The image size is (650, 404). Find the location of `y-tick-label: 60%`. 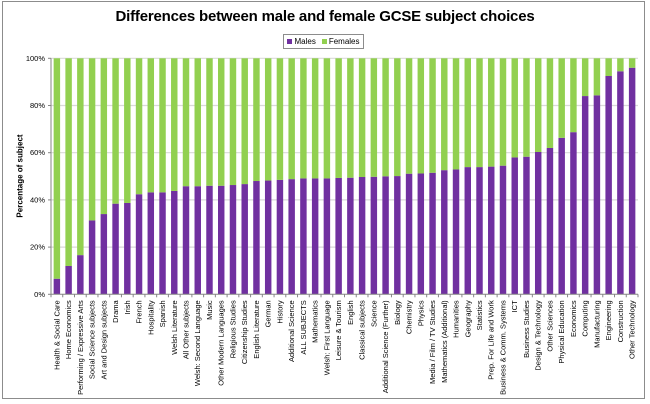

y-tick-label: 60% is located at coordinates (37, 152).